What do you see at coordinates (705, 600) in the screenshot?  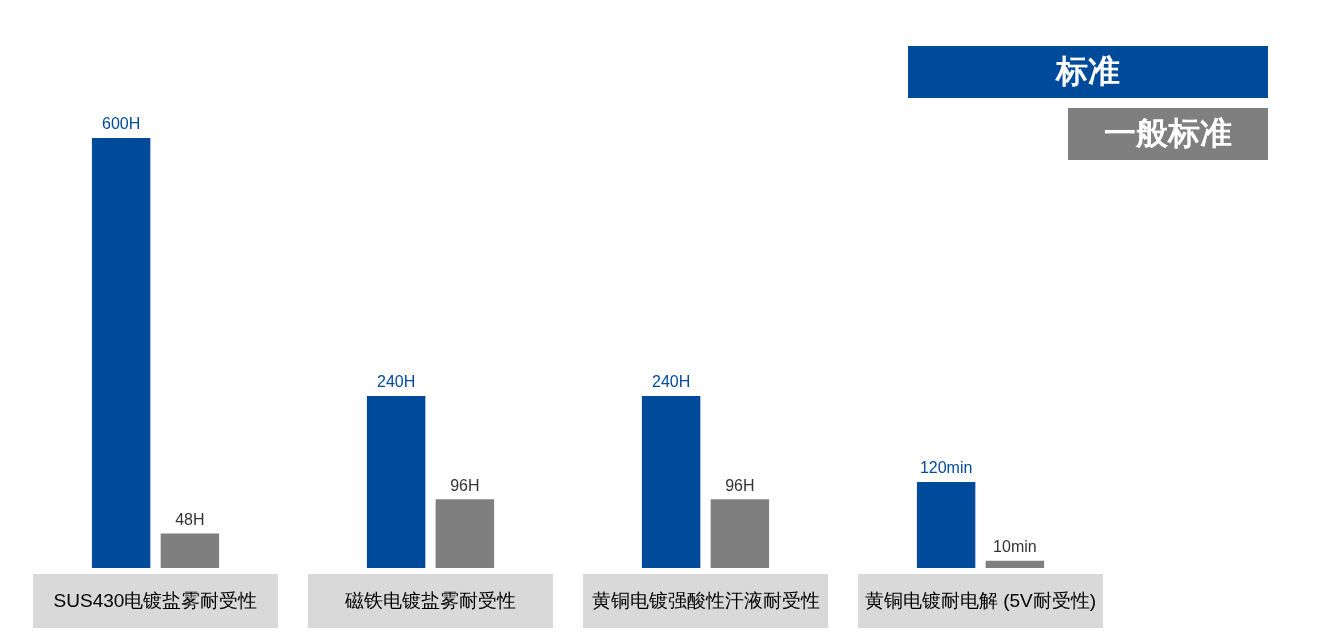 I see `x-tick-label: 黄铜电镀强酸性汗液耐受性` at bounding box center [705, 600].